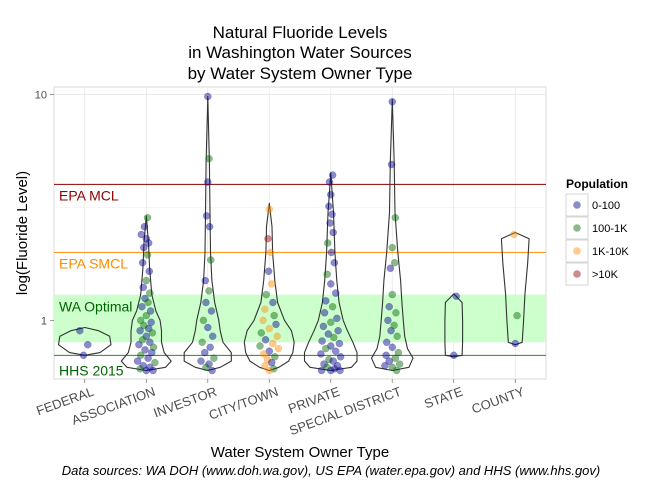 The height and width of the screenshot is (480, 672). What do you see at coordinates (392, 235) in the screenshot?
I see `violin-special-district` at bounding box center [392, 235].